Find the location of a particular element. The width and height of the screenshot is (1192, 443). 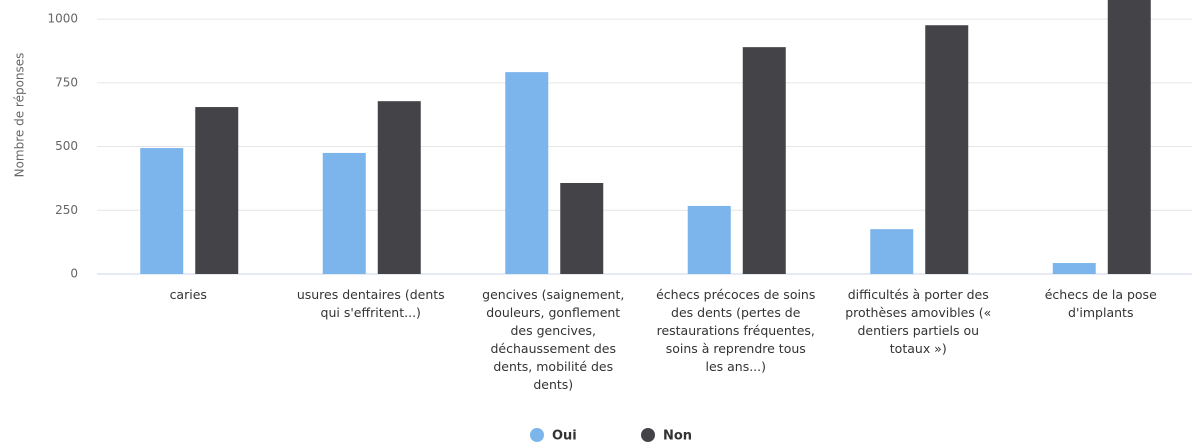

y-tick-label: 500 is located at coordinates (66, 146).